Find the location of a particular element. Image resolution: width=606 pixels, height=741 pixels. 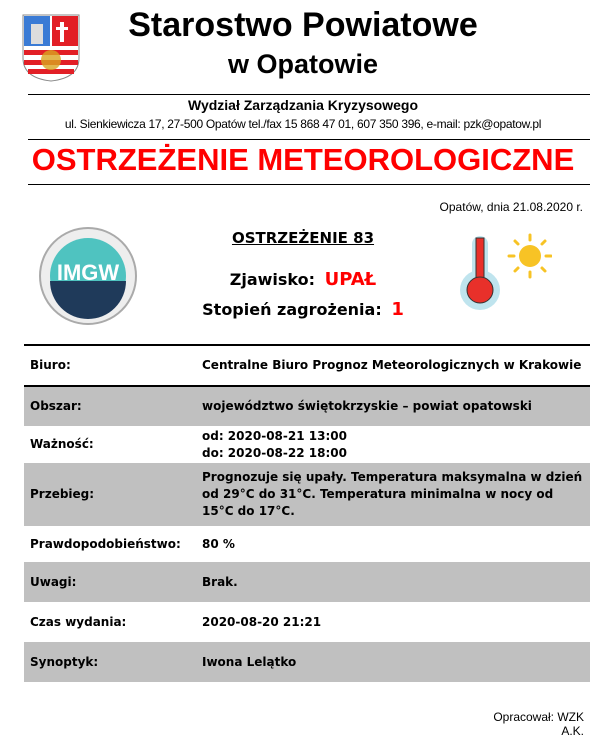

title-line2: w Opatowie is located at coordinates (303, 64).